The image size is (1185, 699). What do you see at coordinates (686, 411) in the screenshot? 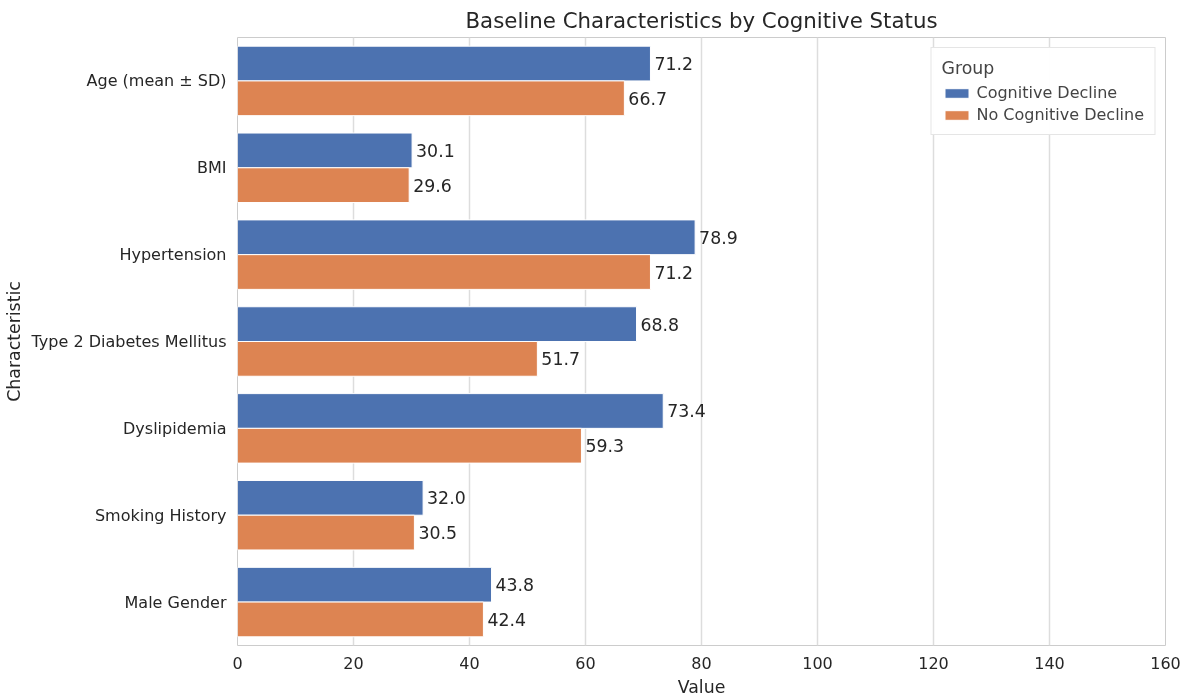
I see `data-label: 73.4` at bounding box center [686, 411].